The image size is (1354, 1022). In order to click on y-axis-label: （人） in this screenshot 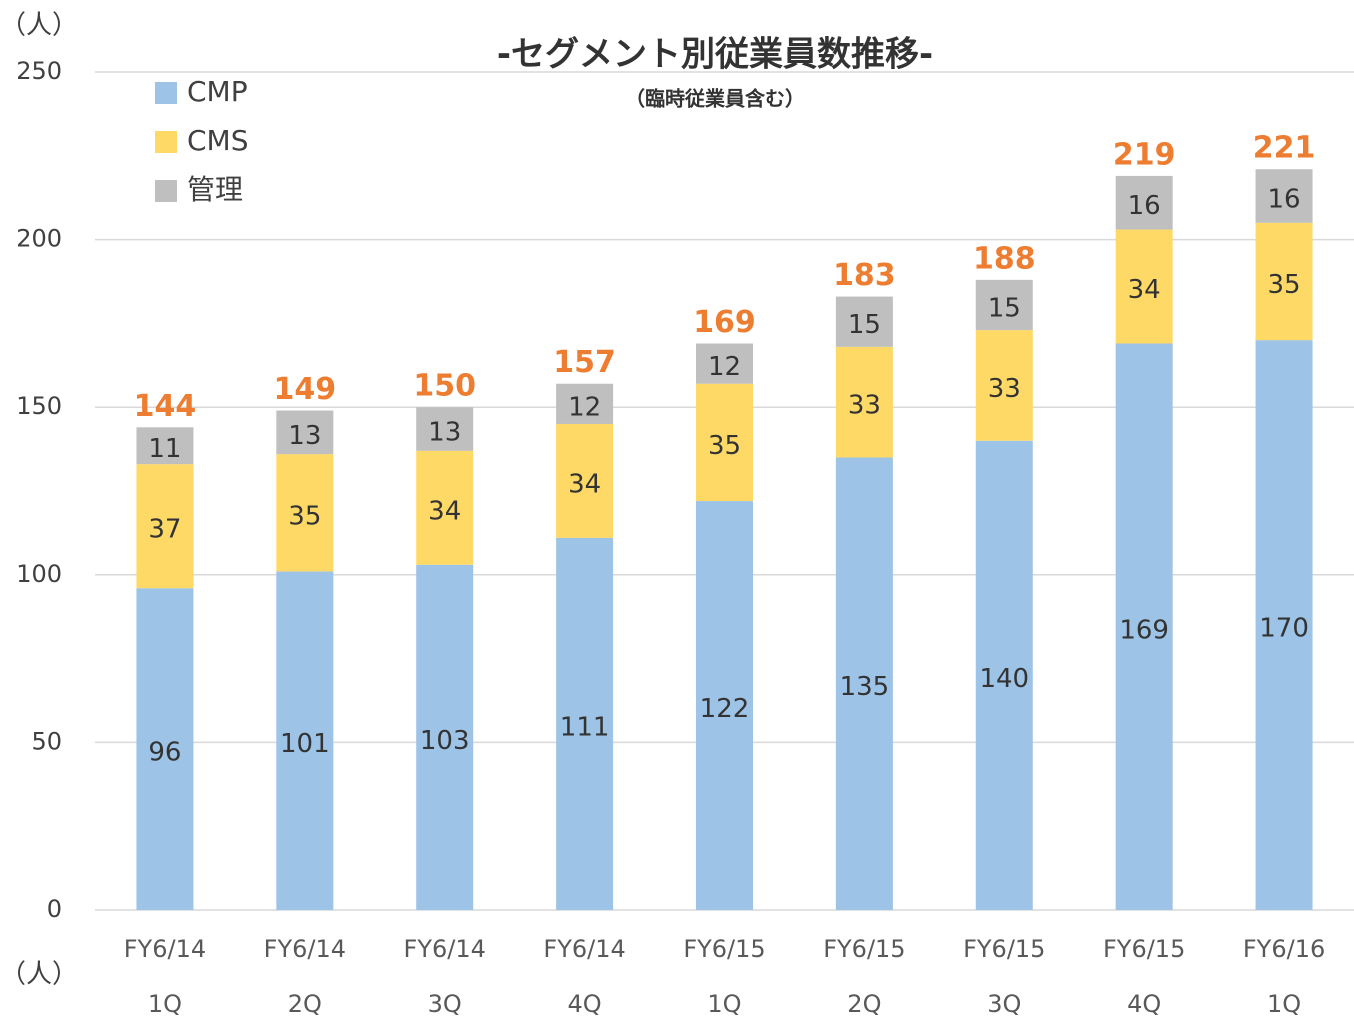, I will do `click(39, 26)`.